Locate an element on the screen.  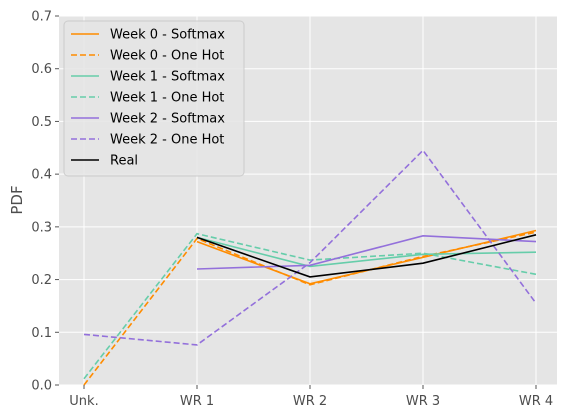
legend-label: Week 1 - One Hot is located at coordinates (167, 98).